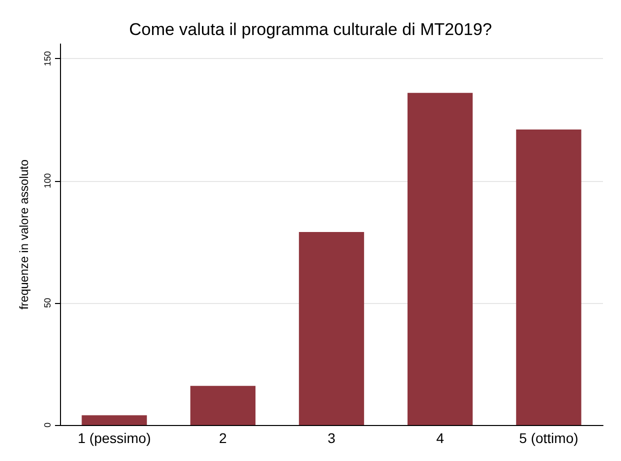  What do you see at coordinates (310, 29) in the screenshot?
I see `chart-title: Come valuta il programma culturale di MT2019?` at bounding box center [310, 29].